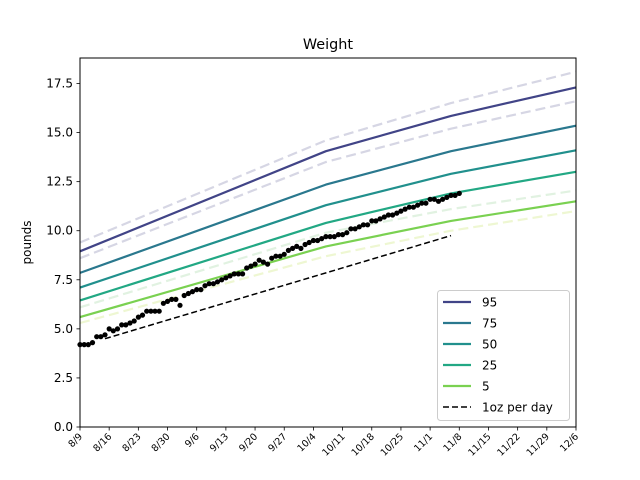 This screenshot has height=480, width=640. Describe the element at coordinates (219, 442) in the screenshot. I see `x-tick-label: 9/13` at that location.